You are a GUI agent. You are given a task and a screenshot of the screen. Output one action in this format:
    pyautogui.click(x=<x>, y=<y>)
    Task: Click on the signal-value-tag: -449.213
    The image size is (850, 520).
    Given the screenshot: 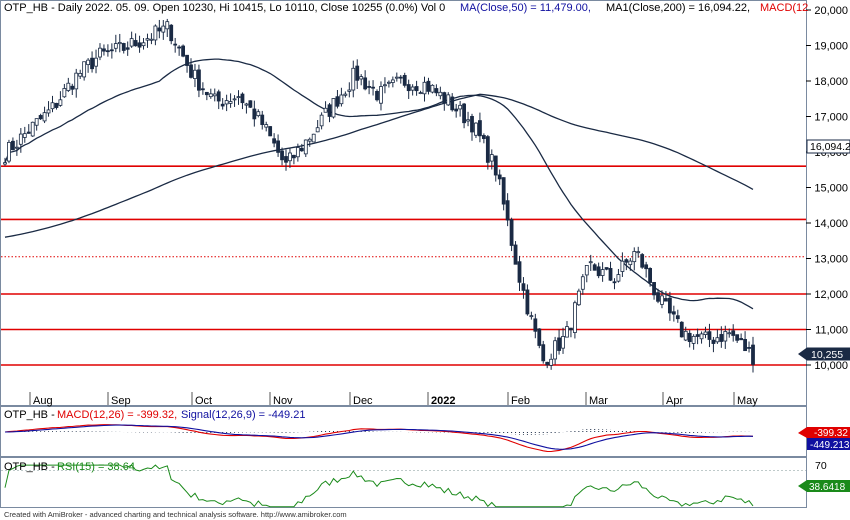 What is the action you would take?
    pyautogui.click(x=830, y=445)
    